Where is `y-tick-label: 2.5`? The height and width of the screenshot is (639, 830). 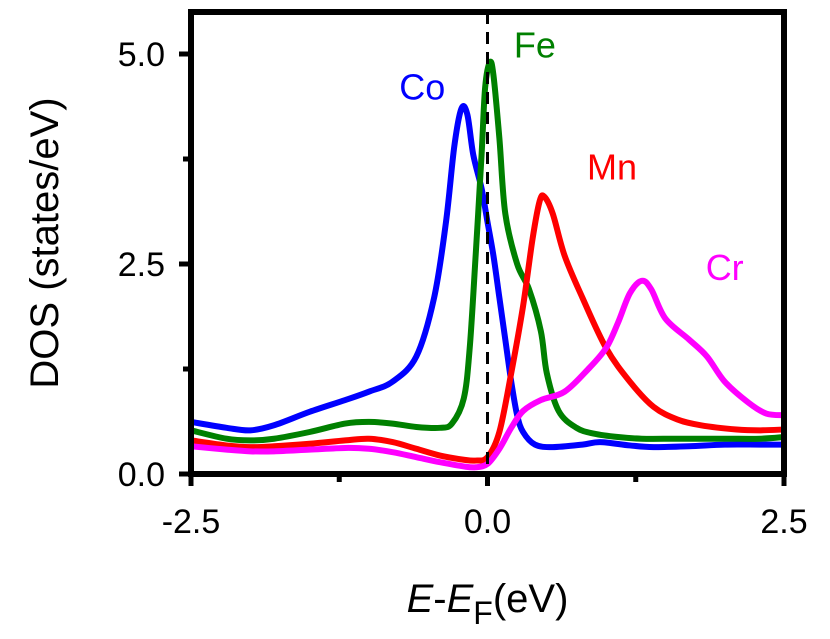 y-tick-label: 2.5 is located at coordinates (141, 265).